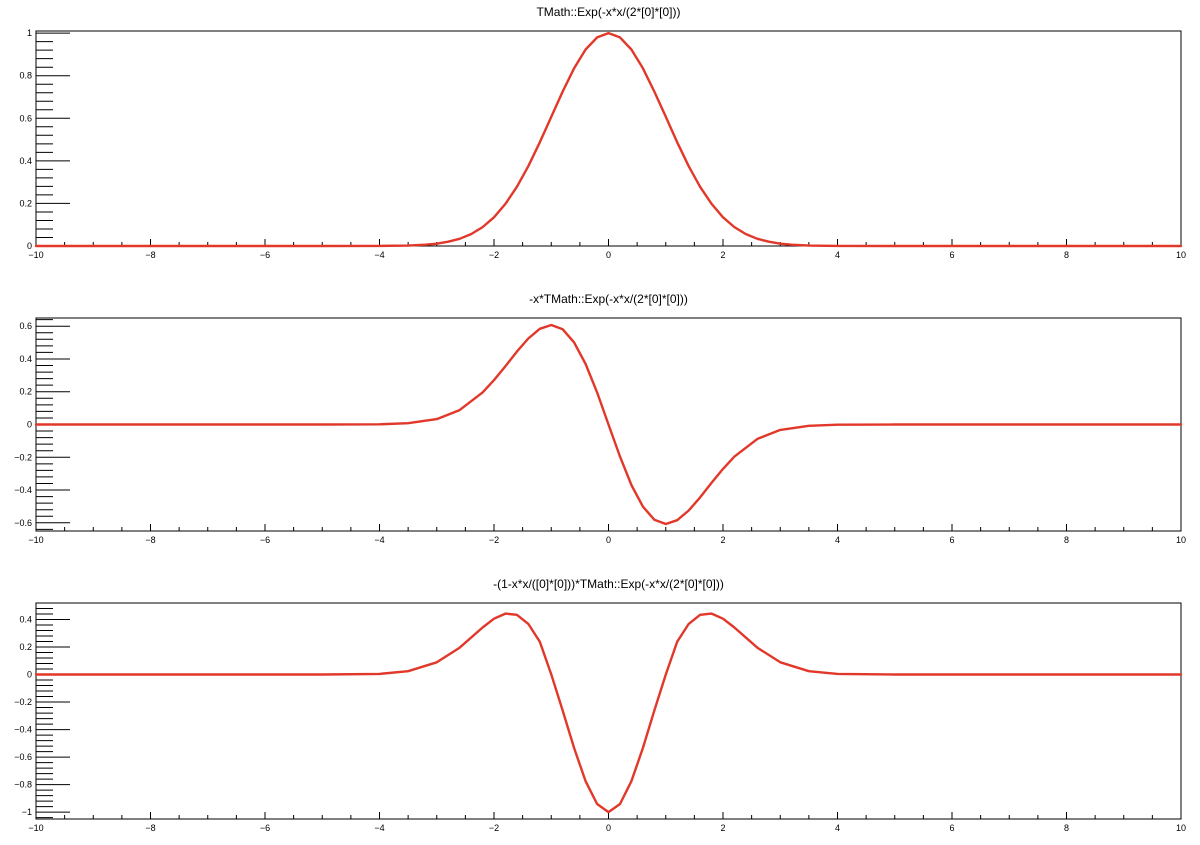  I want to click on chart-title: -x*TMath::Exp(-x*x/(2*[0]*[0])), so click(608, 299).